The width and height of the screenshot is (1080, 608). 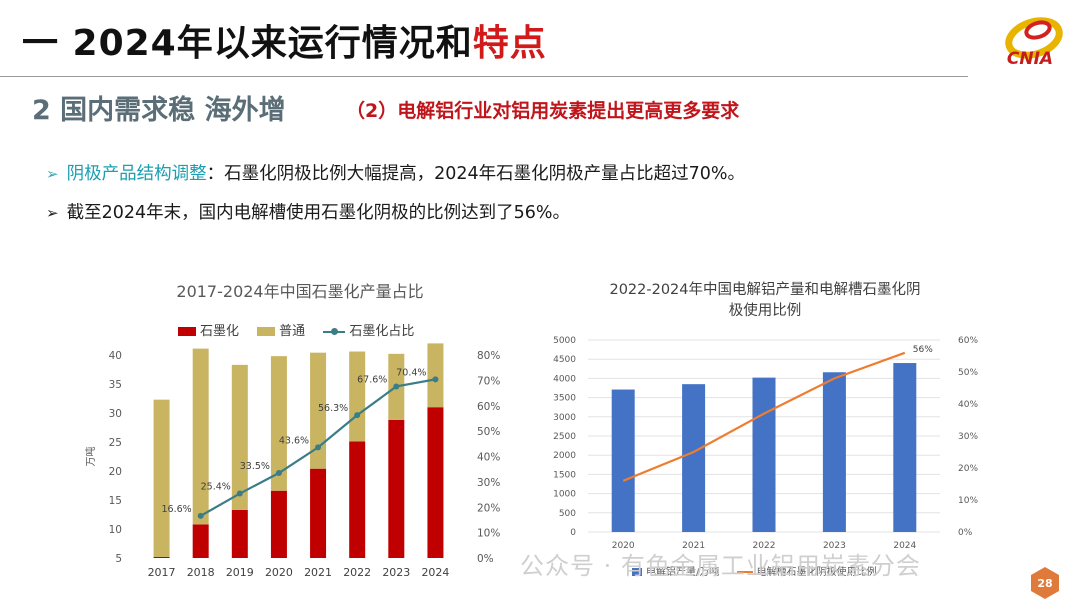 I want to click on x-tick-label: 2019, so click(x=240, y=572).